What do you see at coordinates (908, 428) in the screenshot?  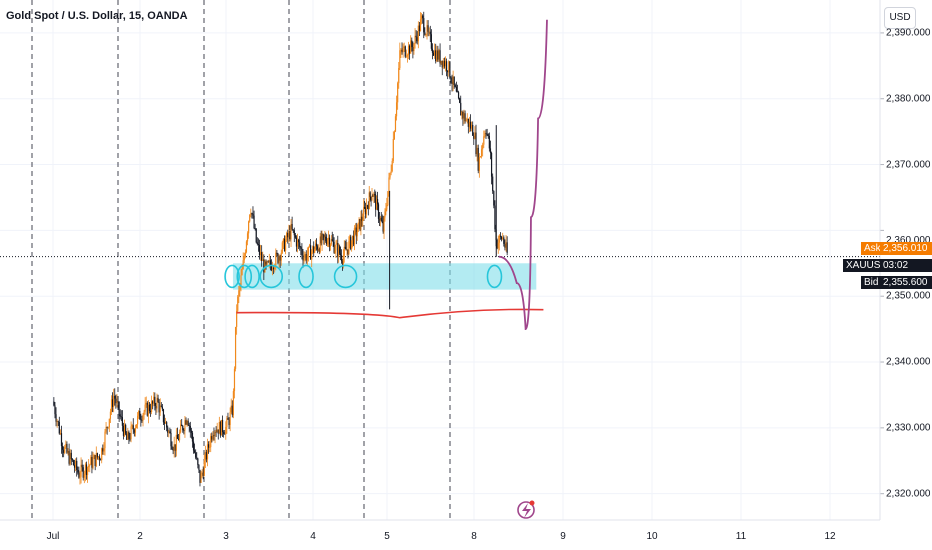 I see `y-tick-label: 2,330.000` at bounding box center [908, 428].